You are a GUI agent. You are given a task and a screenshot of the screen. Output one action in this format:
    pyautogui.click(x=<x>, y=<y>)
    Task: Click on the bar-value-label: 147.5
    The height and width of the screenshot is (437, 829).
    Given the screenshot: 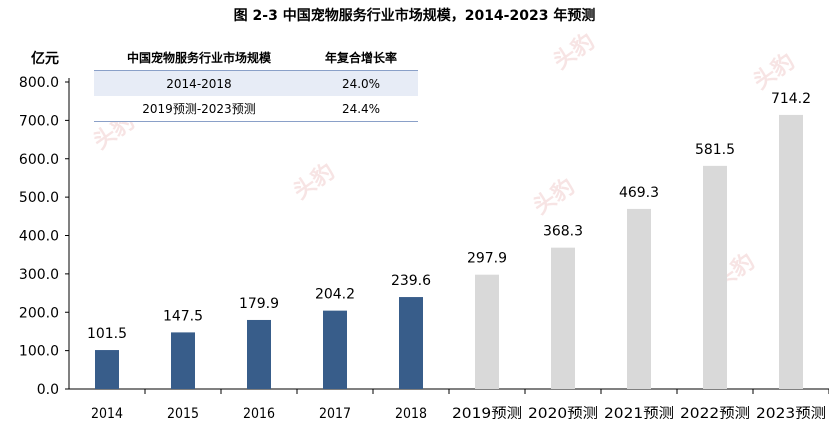 What is the action you would take?
    pyautogui.click(x=183, y=316)
    